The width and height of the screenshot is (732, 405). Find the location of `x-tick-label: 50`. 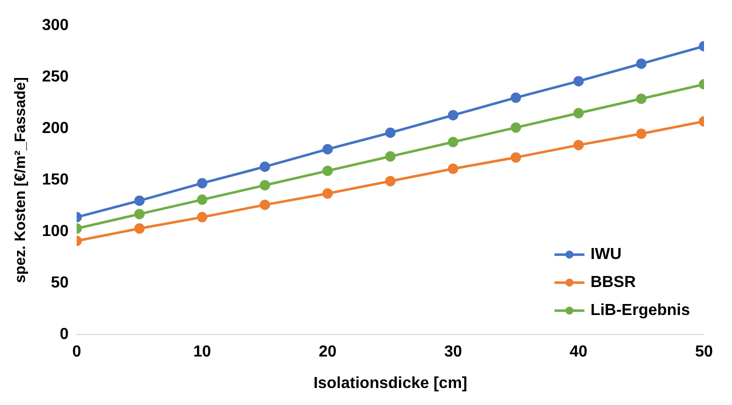

x-tick-label: 50 is located at coordinates (704, 352).